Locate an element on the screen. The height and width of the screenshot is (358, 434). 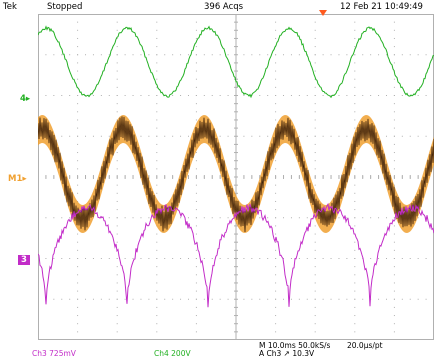
ch3-reference-marker: 3 is located at coordinates (24, 260).